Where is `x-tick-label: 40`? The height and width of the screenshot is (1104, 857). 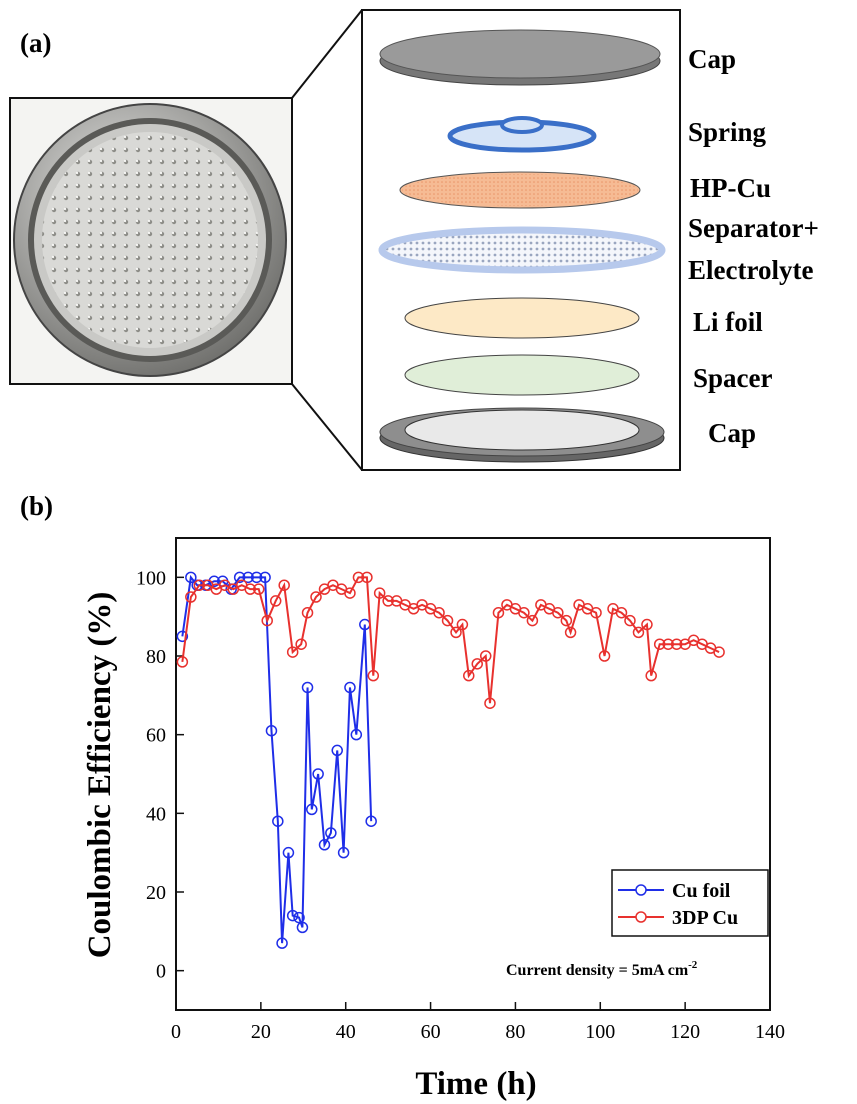 x-tick-label: 40 is located at coordinates (346, 1032).